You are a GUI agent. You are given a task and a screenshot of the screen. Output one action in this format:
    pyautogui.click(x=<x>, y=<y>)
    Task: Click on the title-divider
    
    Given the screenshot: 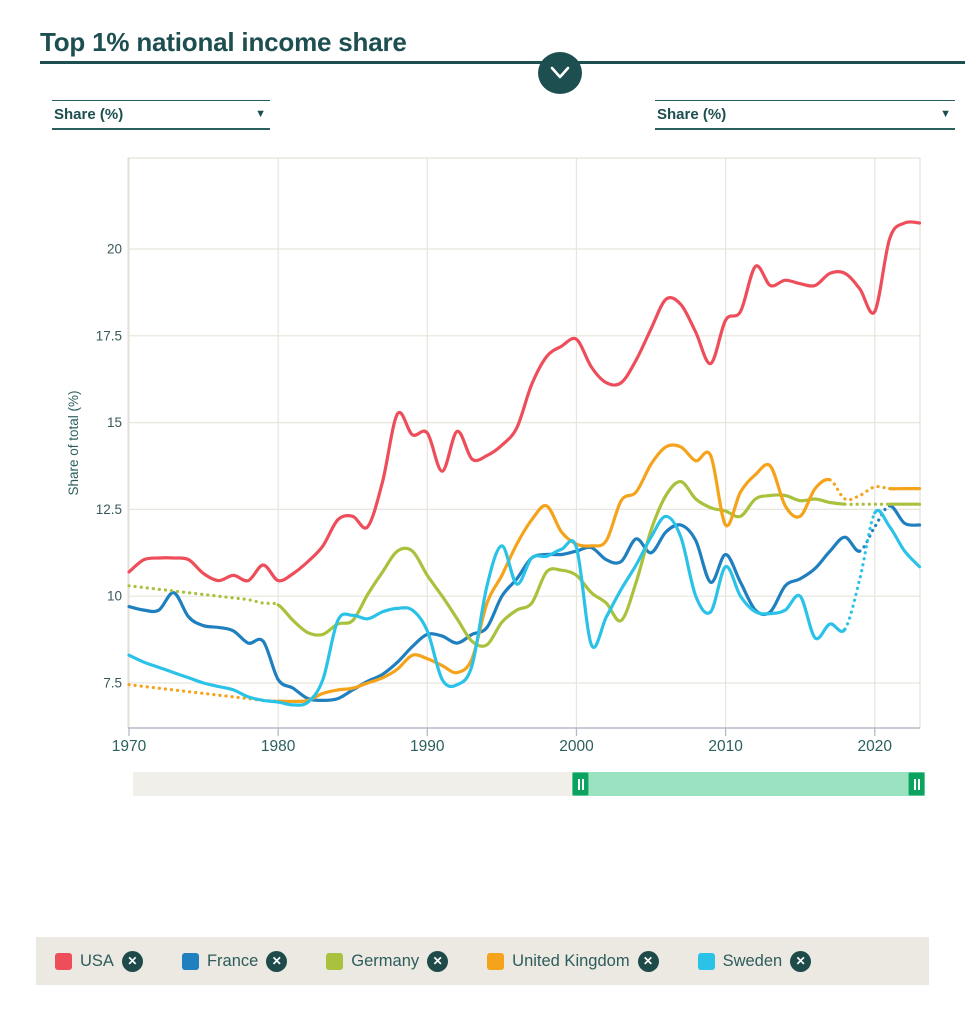 What is the action you would take?
    pyautogui.click(x=502, y=62)
    